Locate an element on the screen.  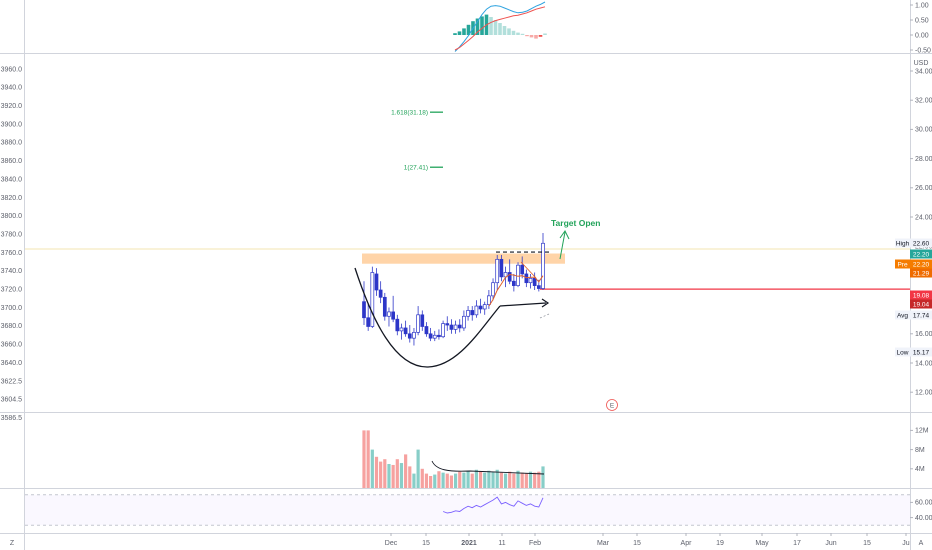
earnings-event-marker: E is located at coordinates (612, 405).